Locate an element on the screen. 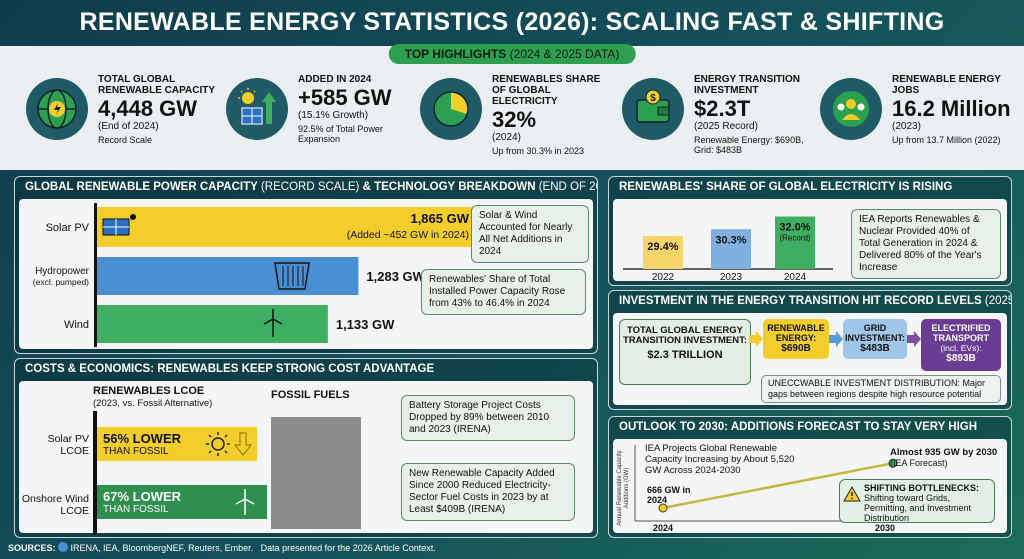  capacity-note-label: (Added ~452 GW in 2024) is located at coordinates (408, 235).